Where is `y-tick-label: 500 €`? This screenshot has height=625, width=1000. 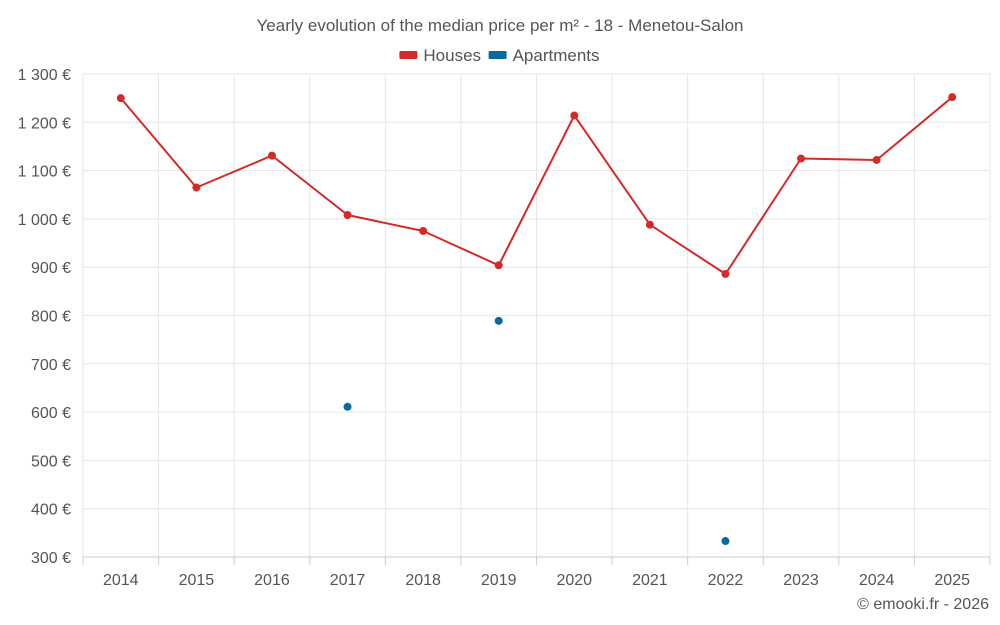 y-tick-label: 500 € is located at coordinates (51, 461).